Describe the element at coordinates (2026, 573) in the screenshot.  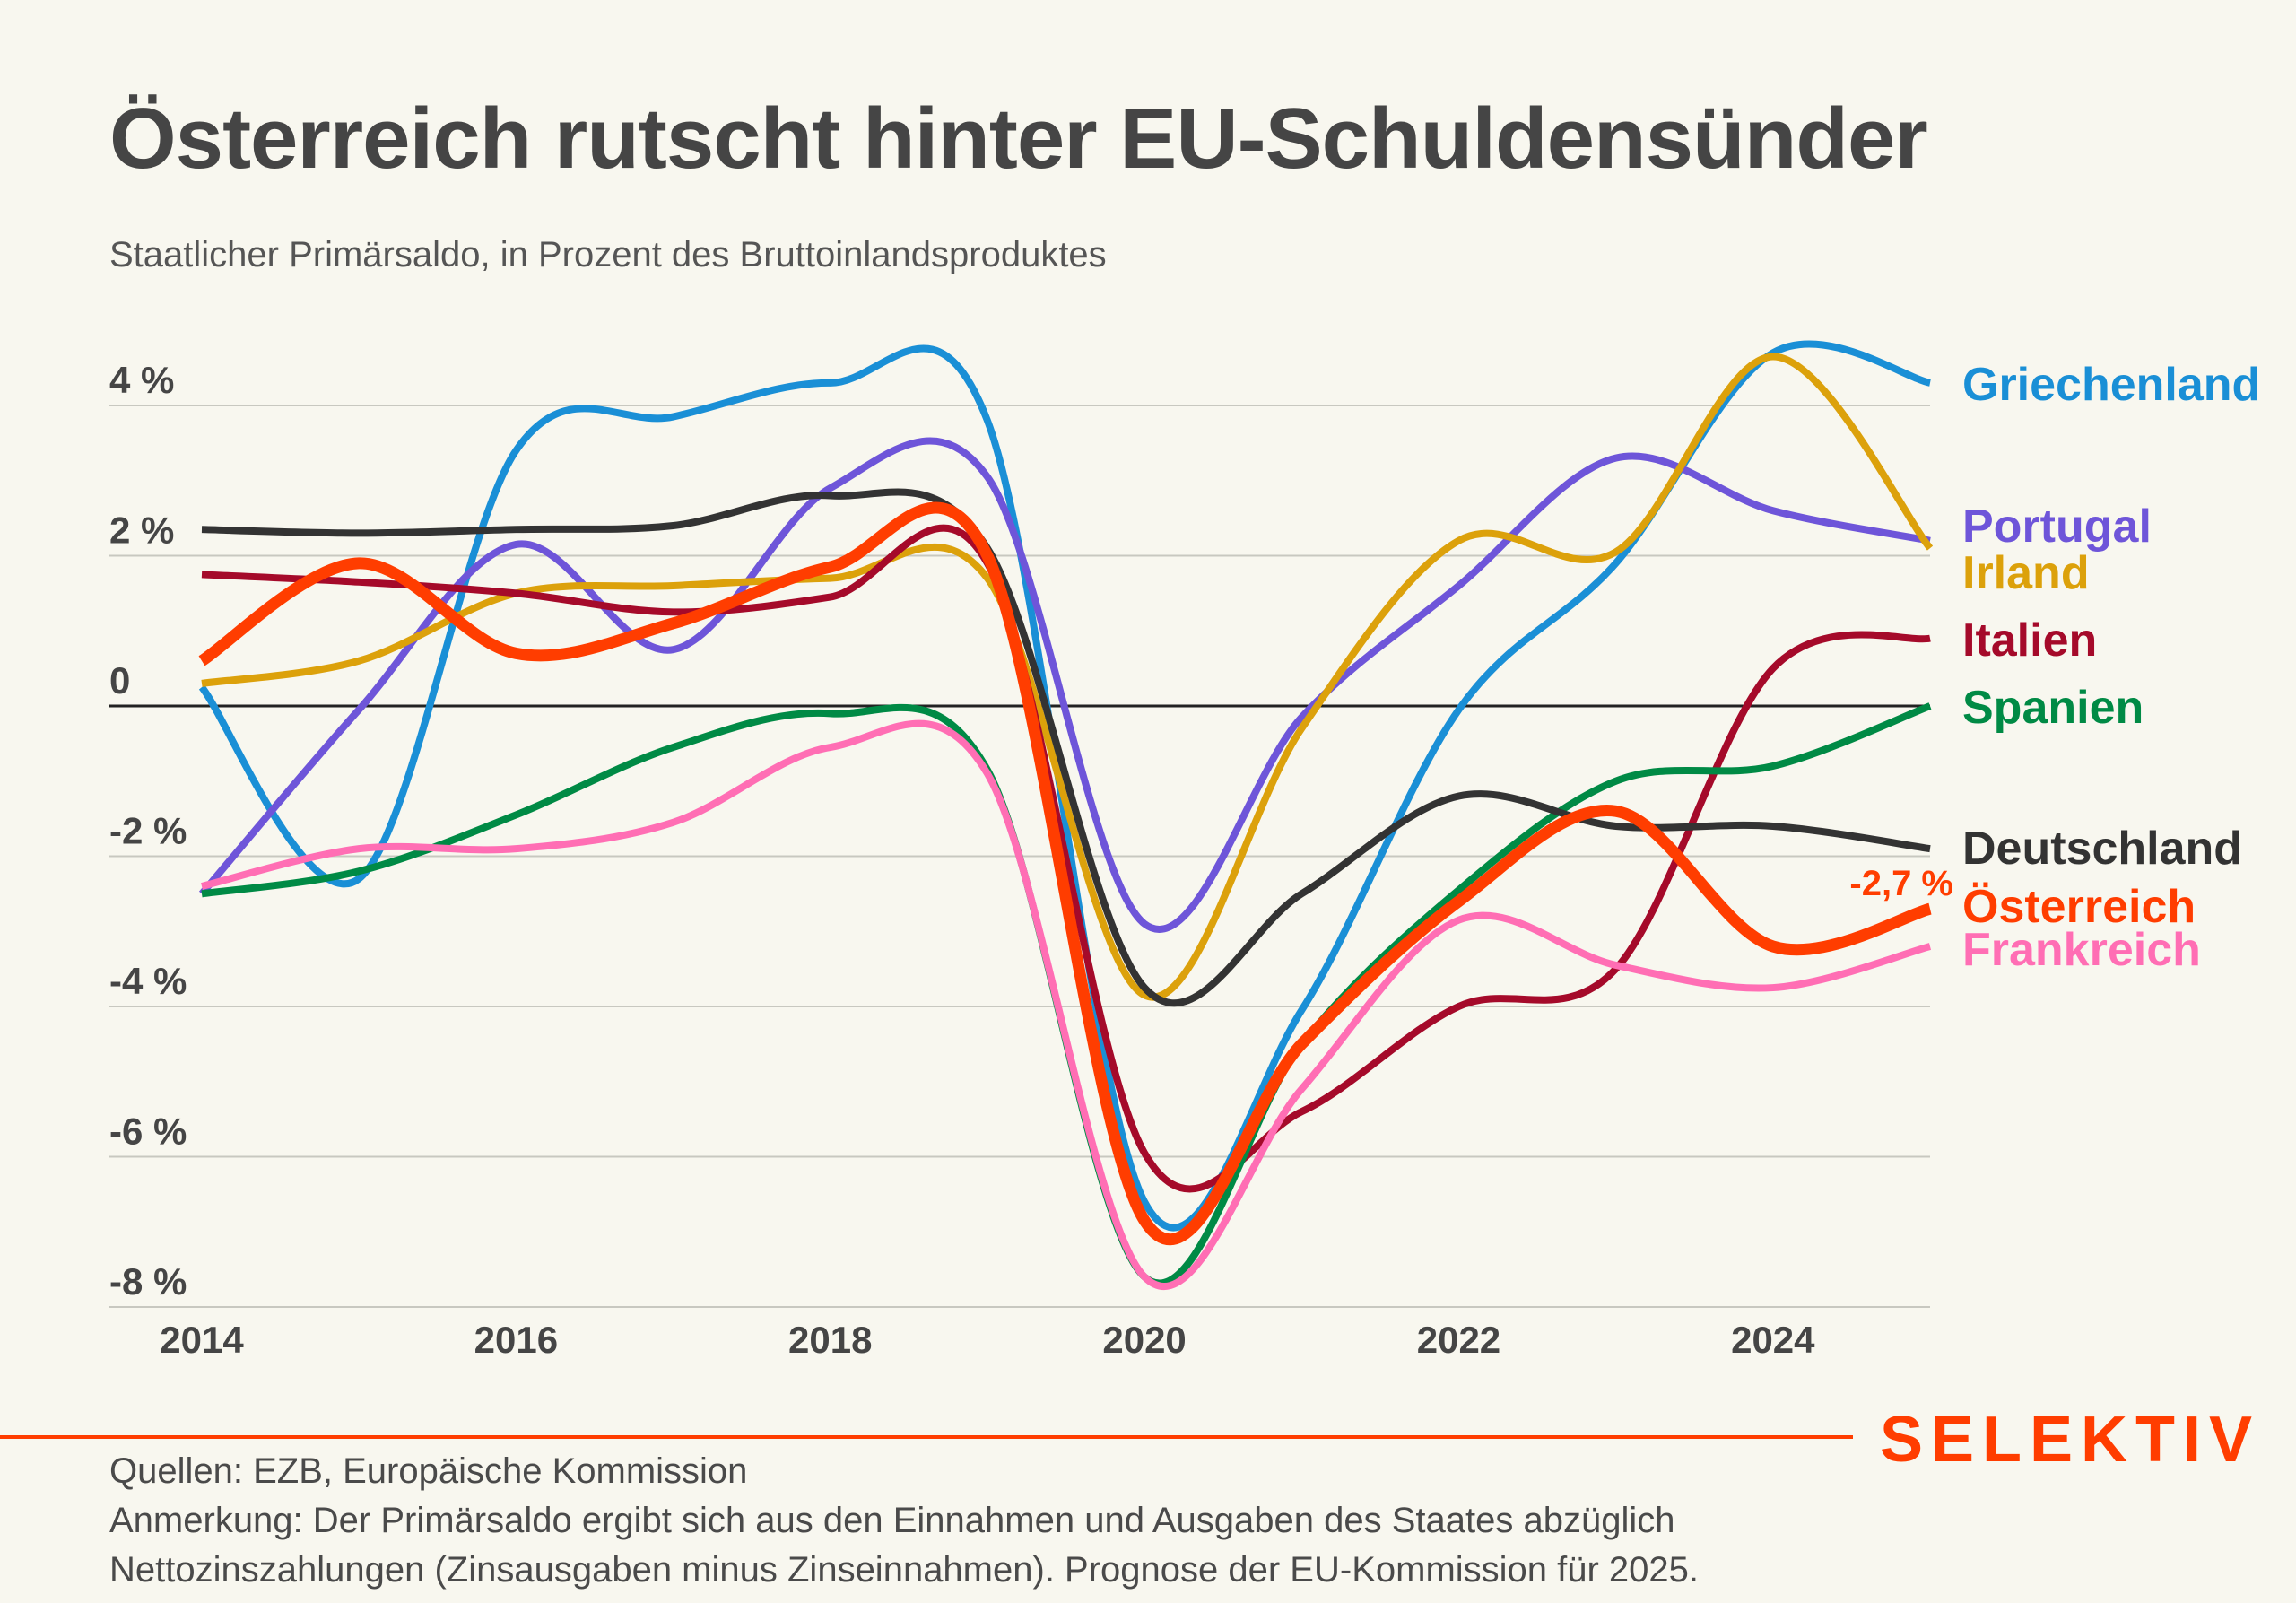
I see `series-label-irland: Irland` at that location.